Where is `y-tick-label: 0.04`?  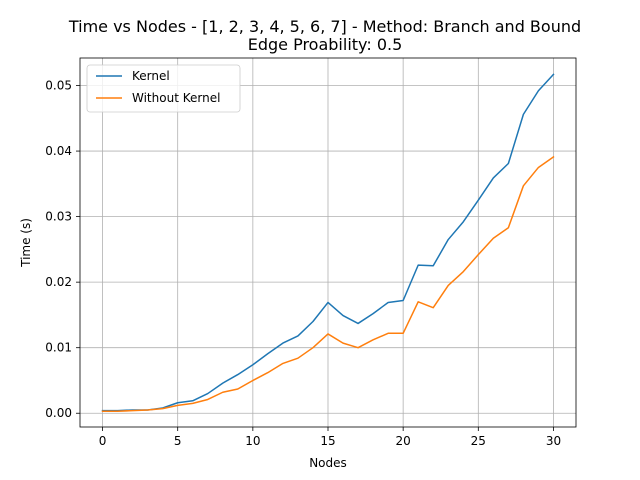 y-tick-label: 0.04 is located at coordinates (58, 151).